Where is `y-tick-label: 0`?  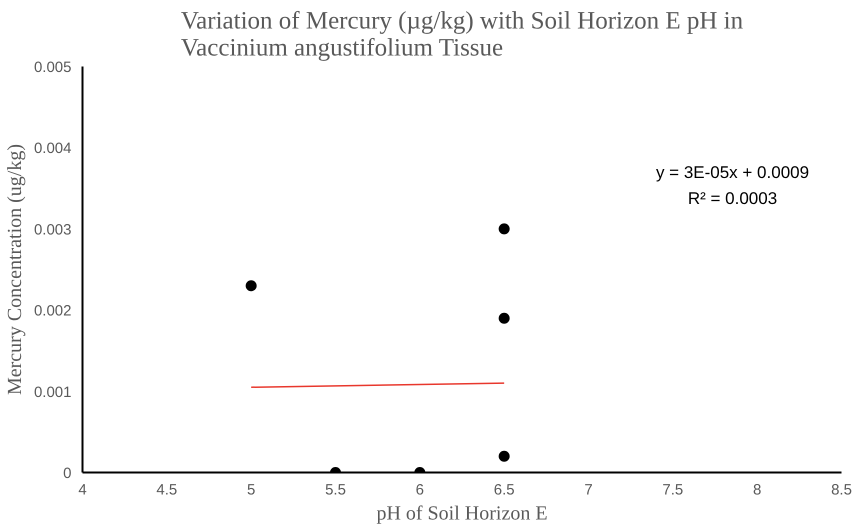 y-tick-label: 0 is located at coordinates (67, 473).